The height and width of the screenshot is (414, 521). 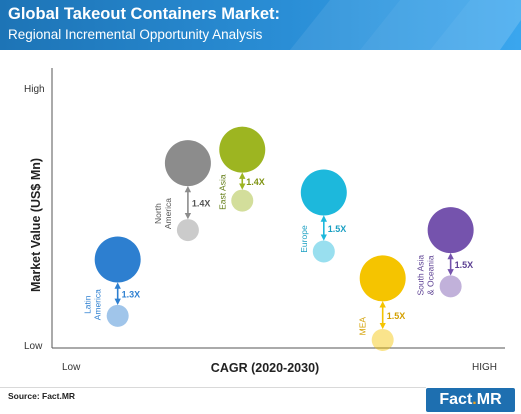 I want to click on bubble-group: 1.4X NorthAmerica, so click(x=182, y=191).